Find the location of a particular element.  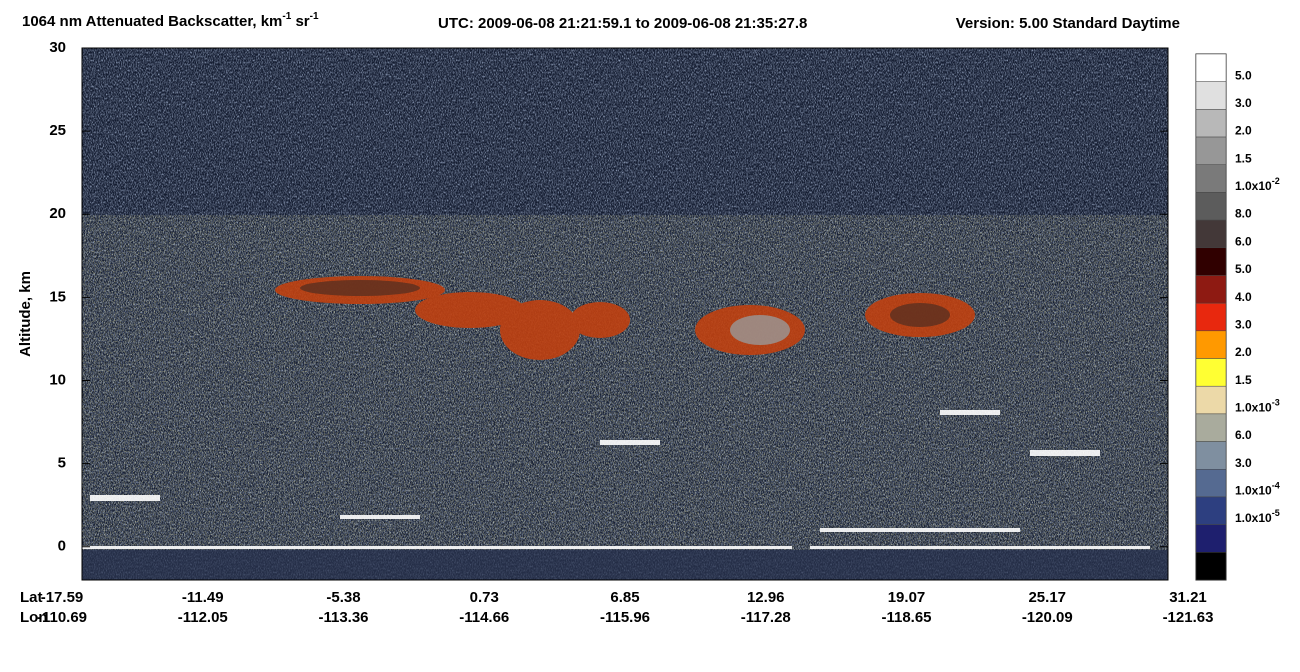

lat-label: 12.96 is located at coordinates (766, 597).